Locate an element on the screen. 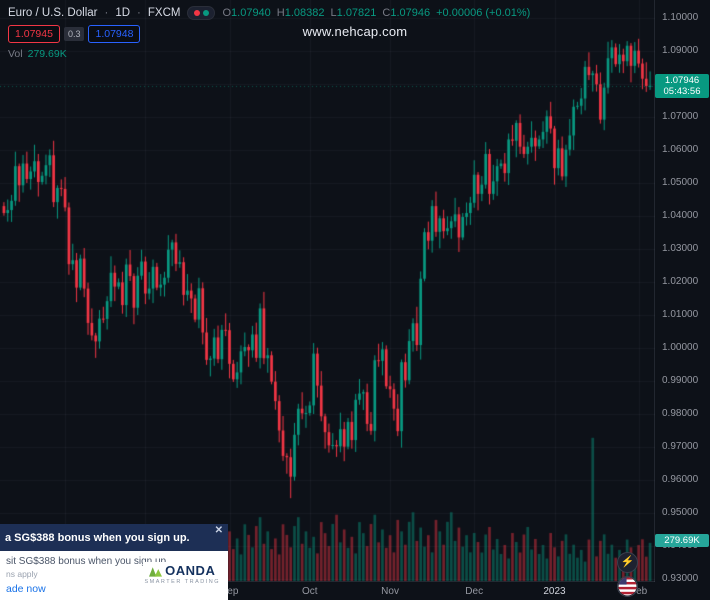 This screenshot has width=710, height=600. price-label: 1.02000 is located at coordinates (680, 281).